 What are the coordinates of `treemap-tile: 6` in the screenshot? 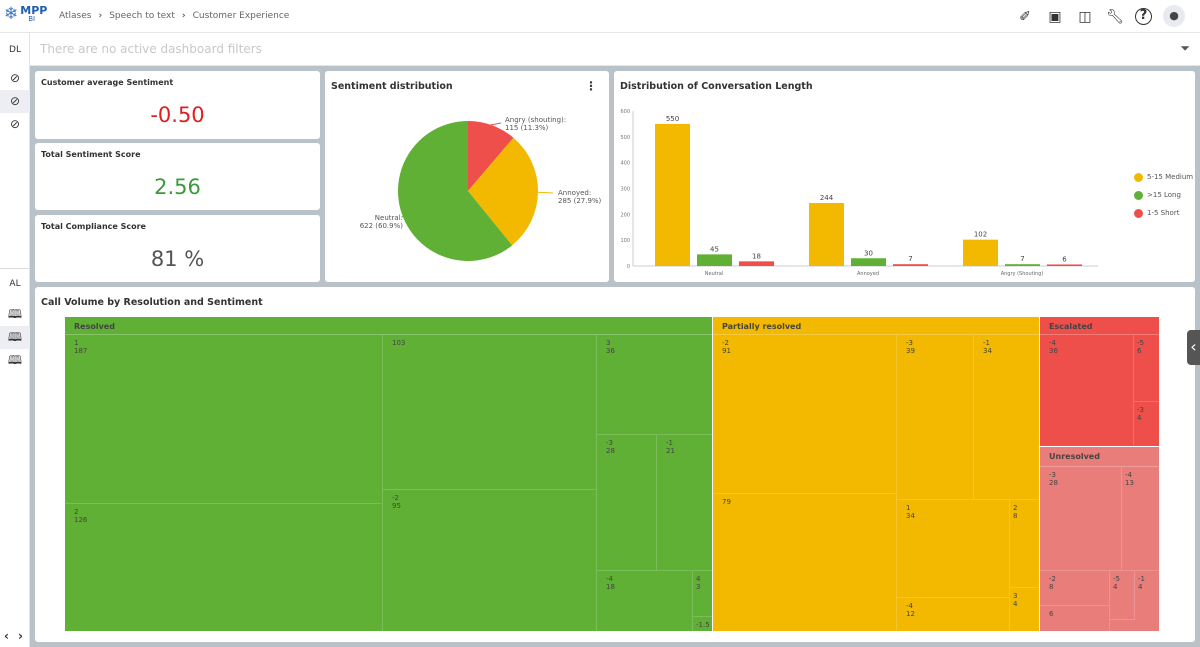 It's located at (1075, 619).